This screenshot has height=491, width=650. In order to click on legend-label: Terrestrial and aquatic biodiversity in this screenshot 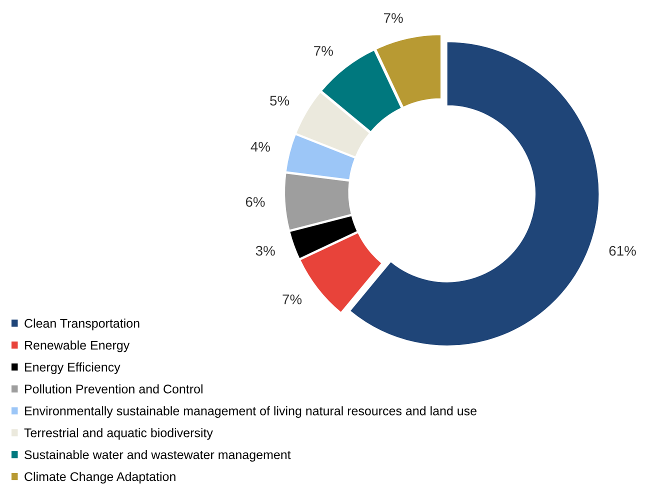, I will do `click(118, 434)`.